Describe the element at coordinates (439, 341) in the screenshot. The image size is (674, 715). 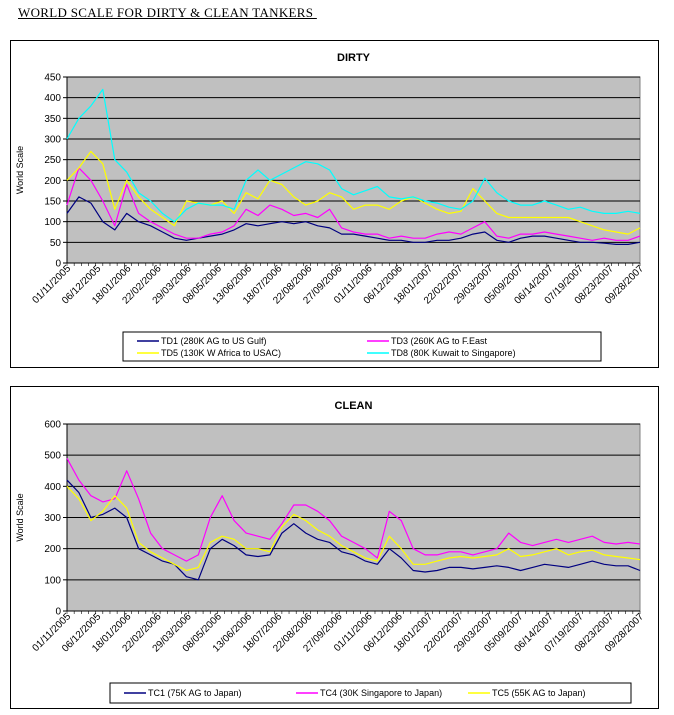
I see `legend-label: TD3 (260K AG to F.East` at that location.